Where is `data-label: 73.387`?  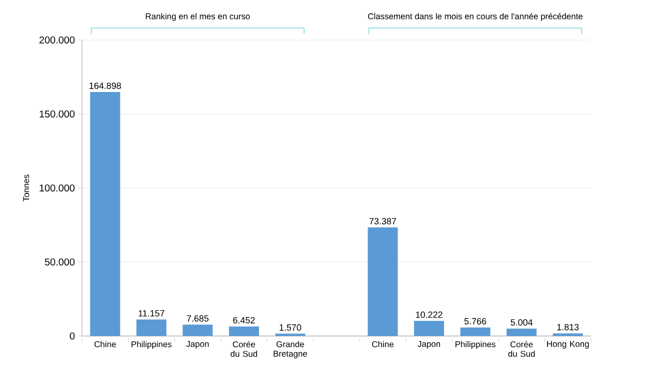
data-label: 73.387 is located at coordinates (383, 221).